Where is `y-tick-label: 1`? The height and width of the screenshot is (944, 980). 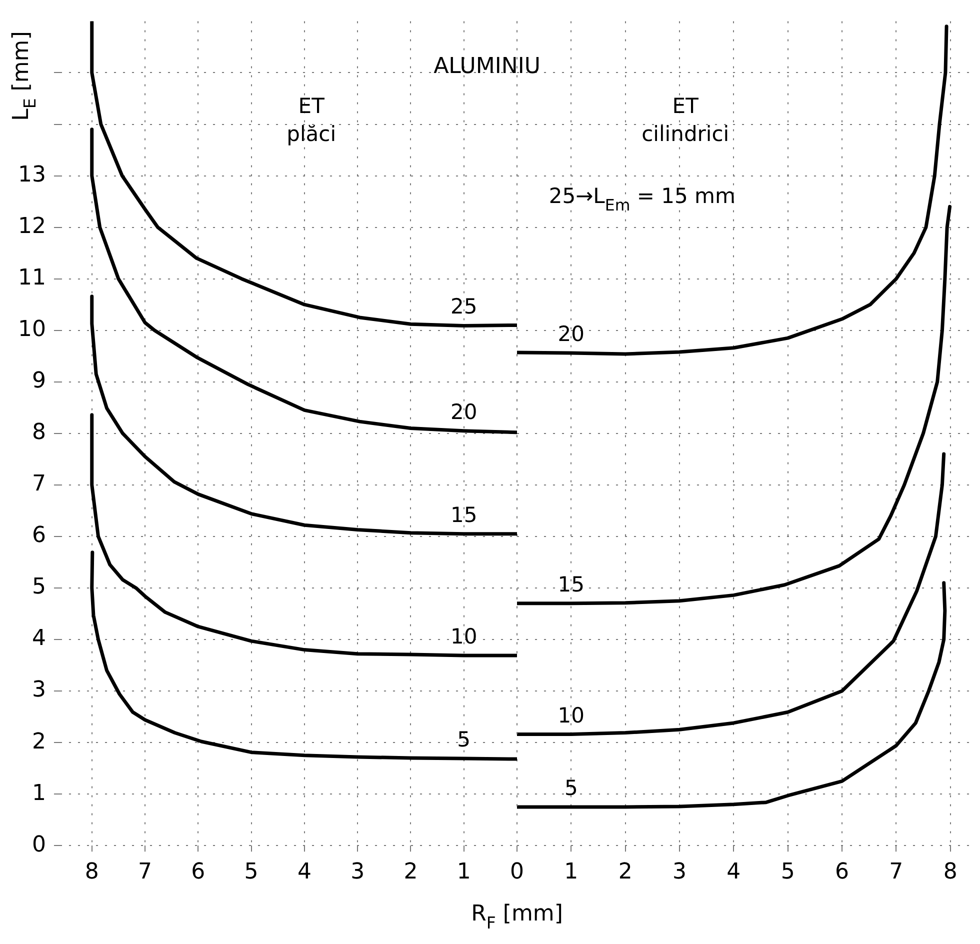 y-tick-label: 1 is located at coordinates (39, 793).